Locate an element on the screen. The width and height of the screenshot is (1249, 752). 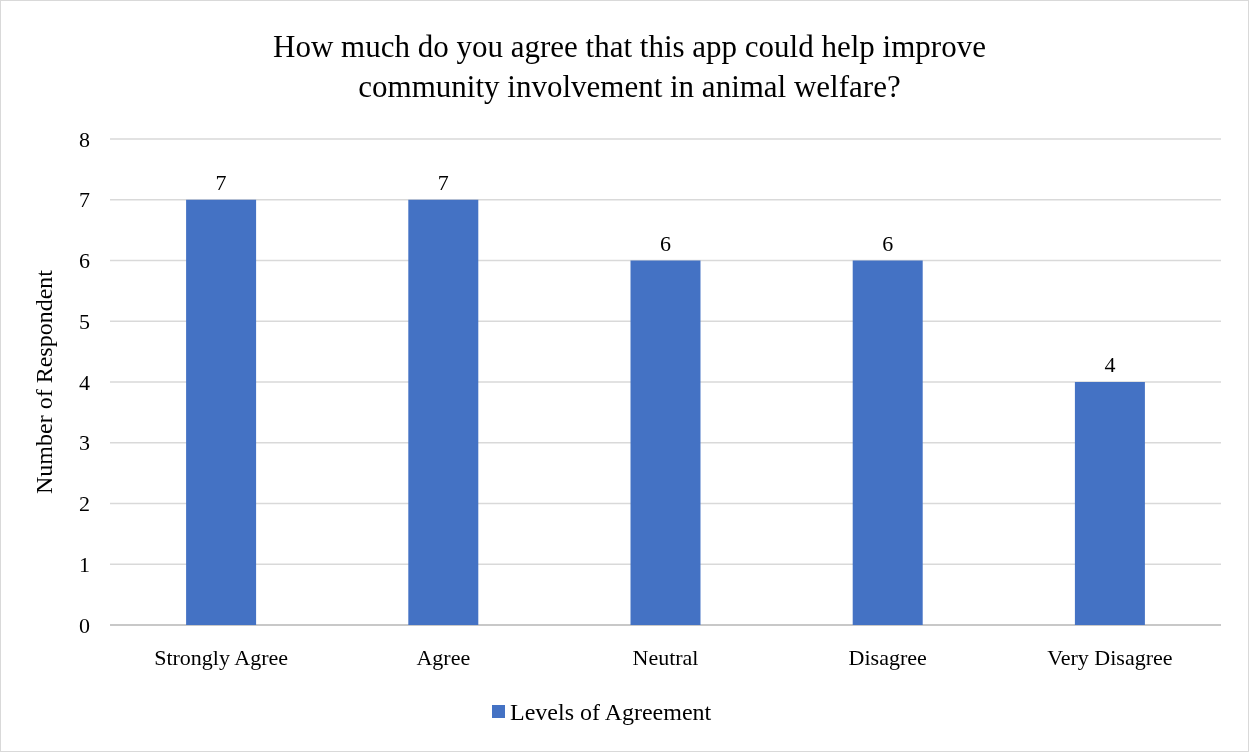
y-tick-label: 4 is located at coordinates (84, 382).